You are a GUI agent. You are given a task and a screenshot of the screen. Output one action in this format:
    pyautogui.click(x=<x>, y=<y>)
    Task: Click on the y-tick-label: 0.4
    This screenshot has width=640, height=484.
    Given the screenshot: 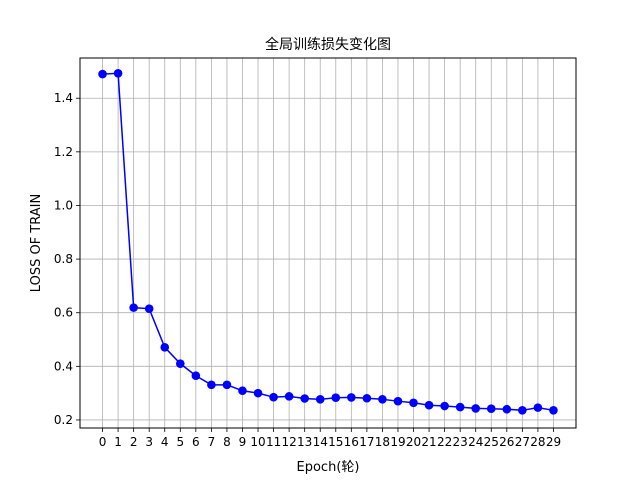 What is the action you would take?
    pyautogui.click(x=63, y=366)
    